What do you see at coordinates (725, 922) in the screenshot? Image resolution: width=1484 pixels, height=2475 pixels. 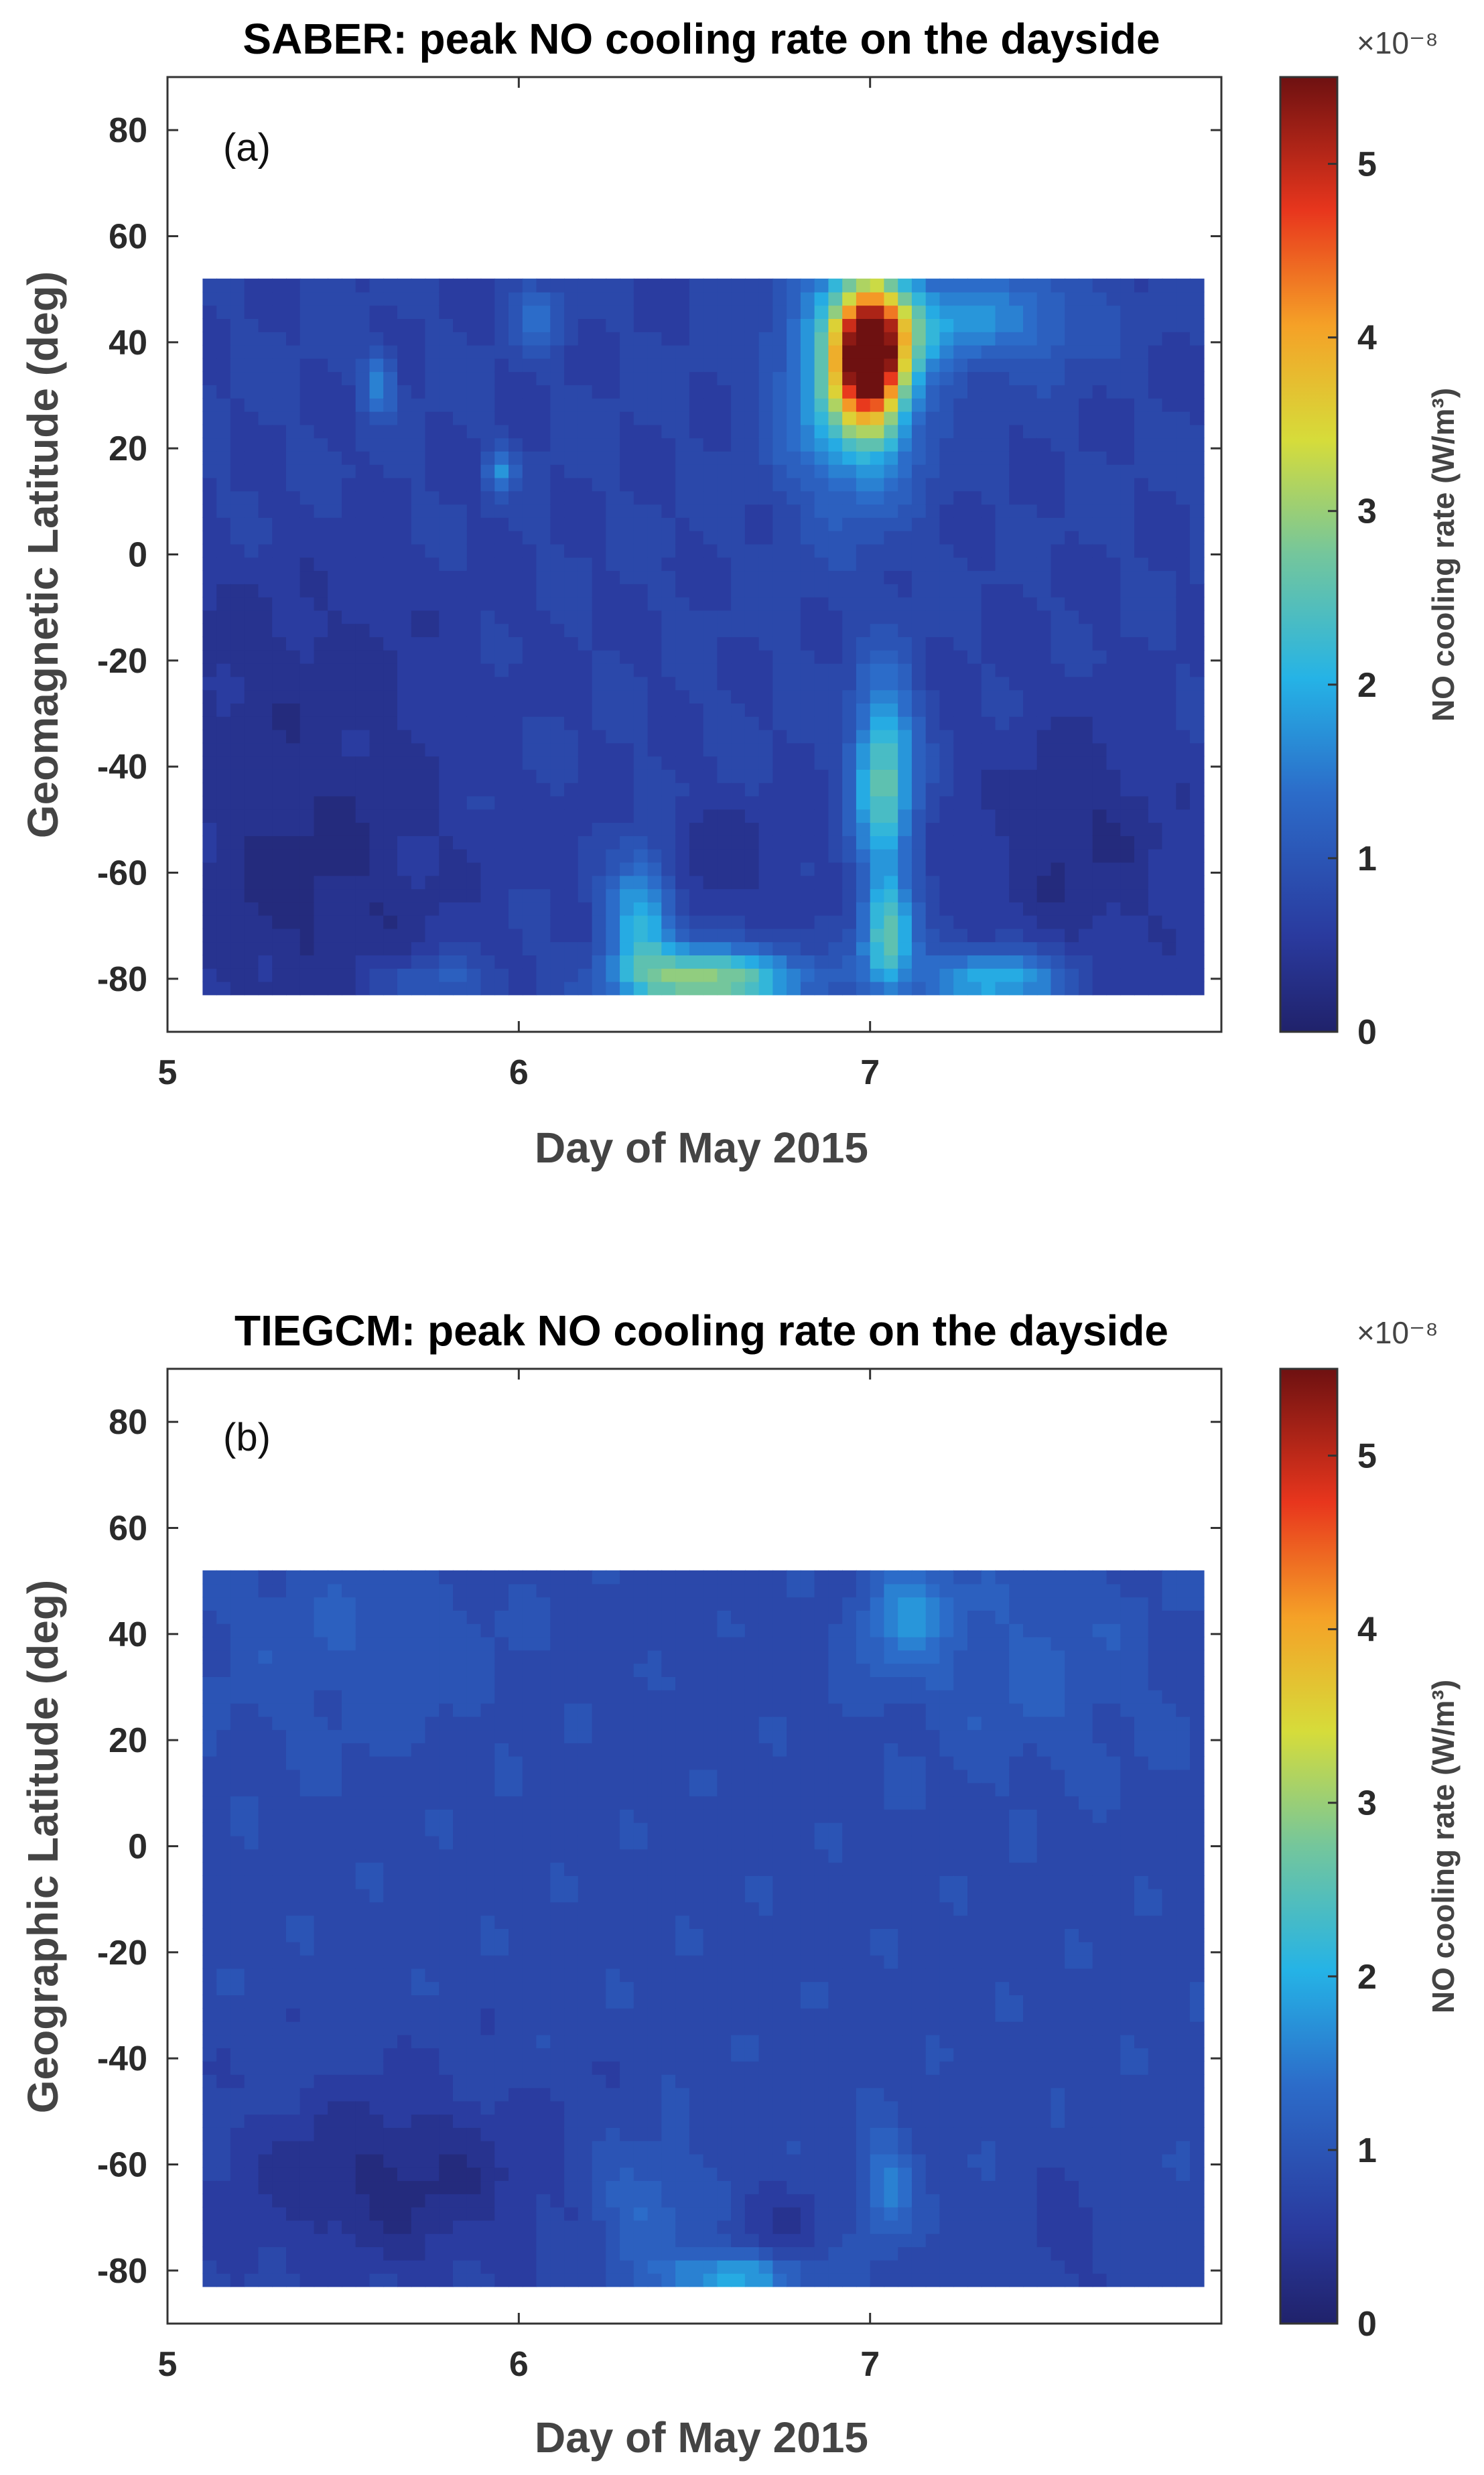 I see `heatmap-cell-a-2003` at bounding box center [725, 922].